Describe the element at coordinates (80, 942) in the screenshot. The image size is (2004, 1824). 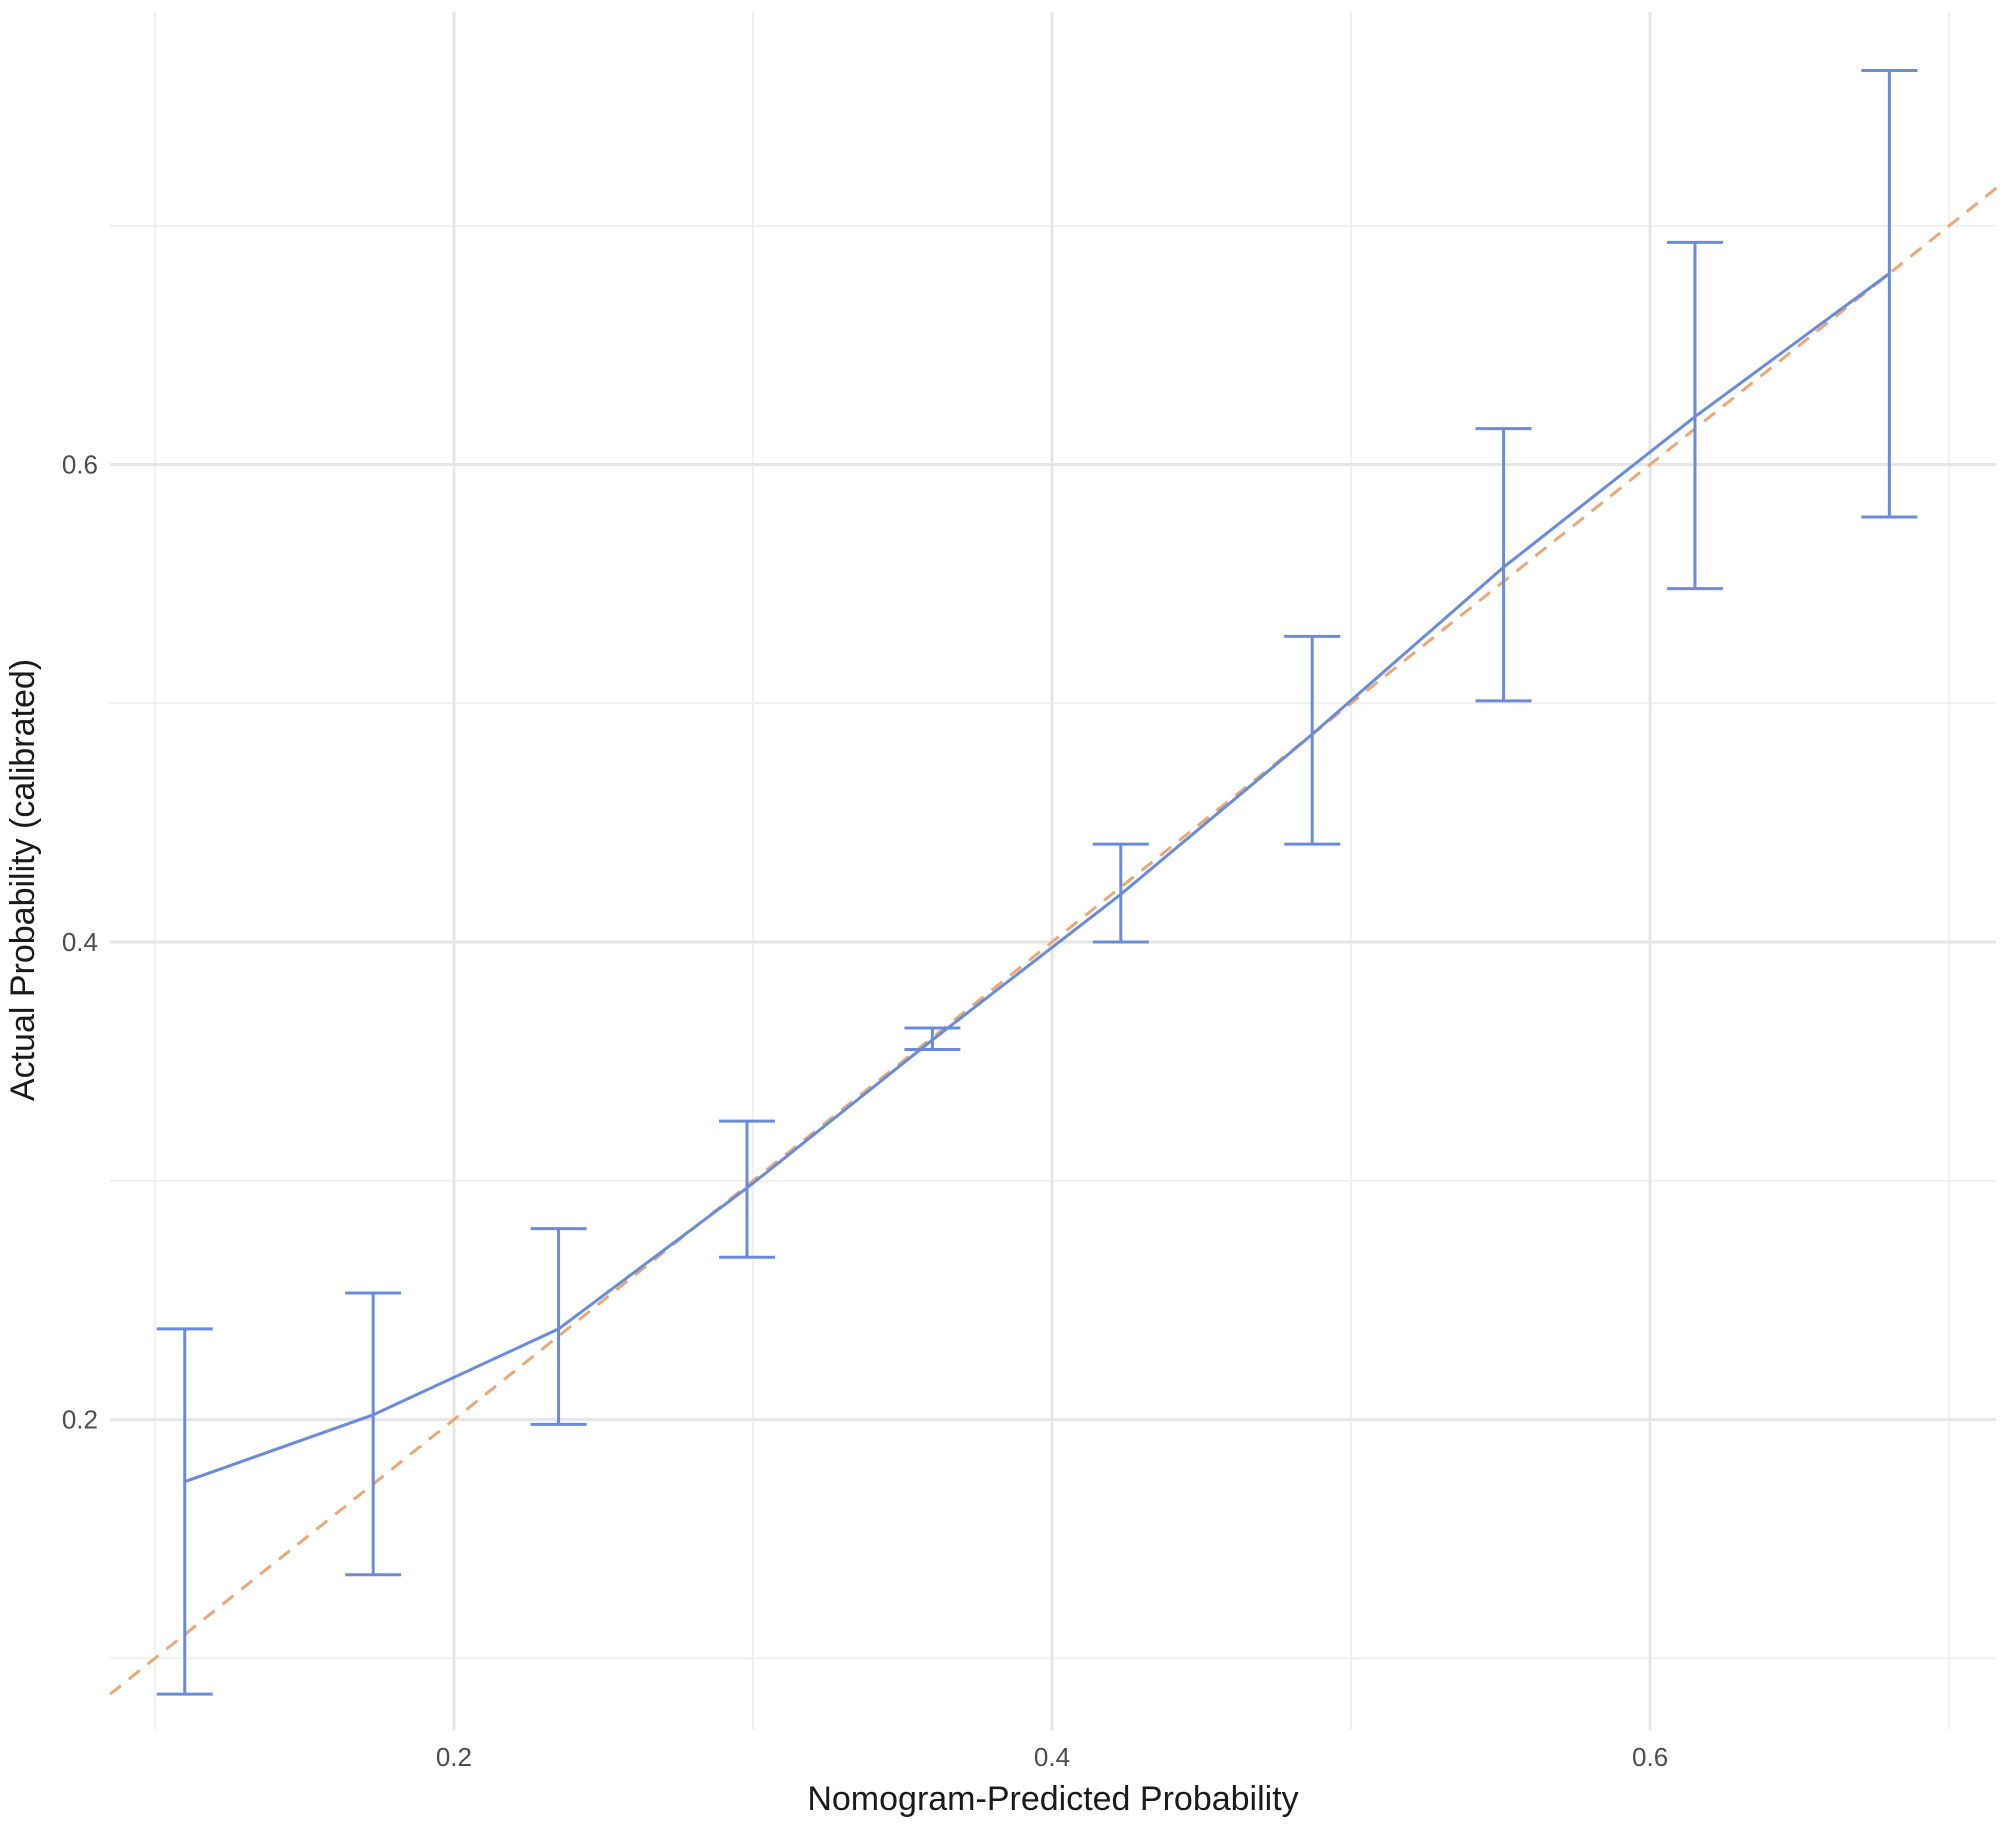
I see `y-tick-label: 0.4` at that location.